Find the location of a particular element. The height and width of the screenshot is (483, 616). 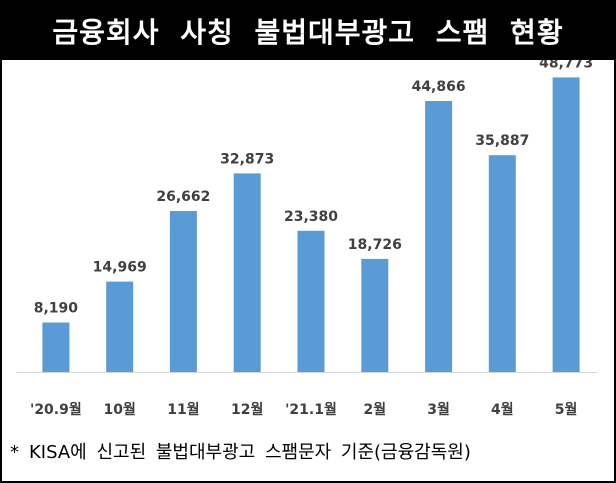

data-label-8: 48,773 is located at coordinates (566, 65).